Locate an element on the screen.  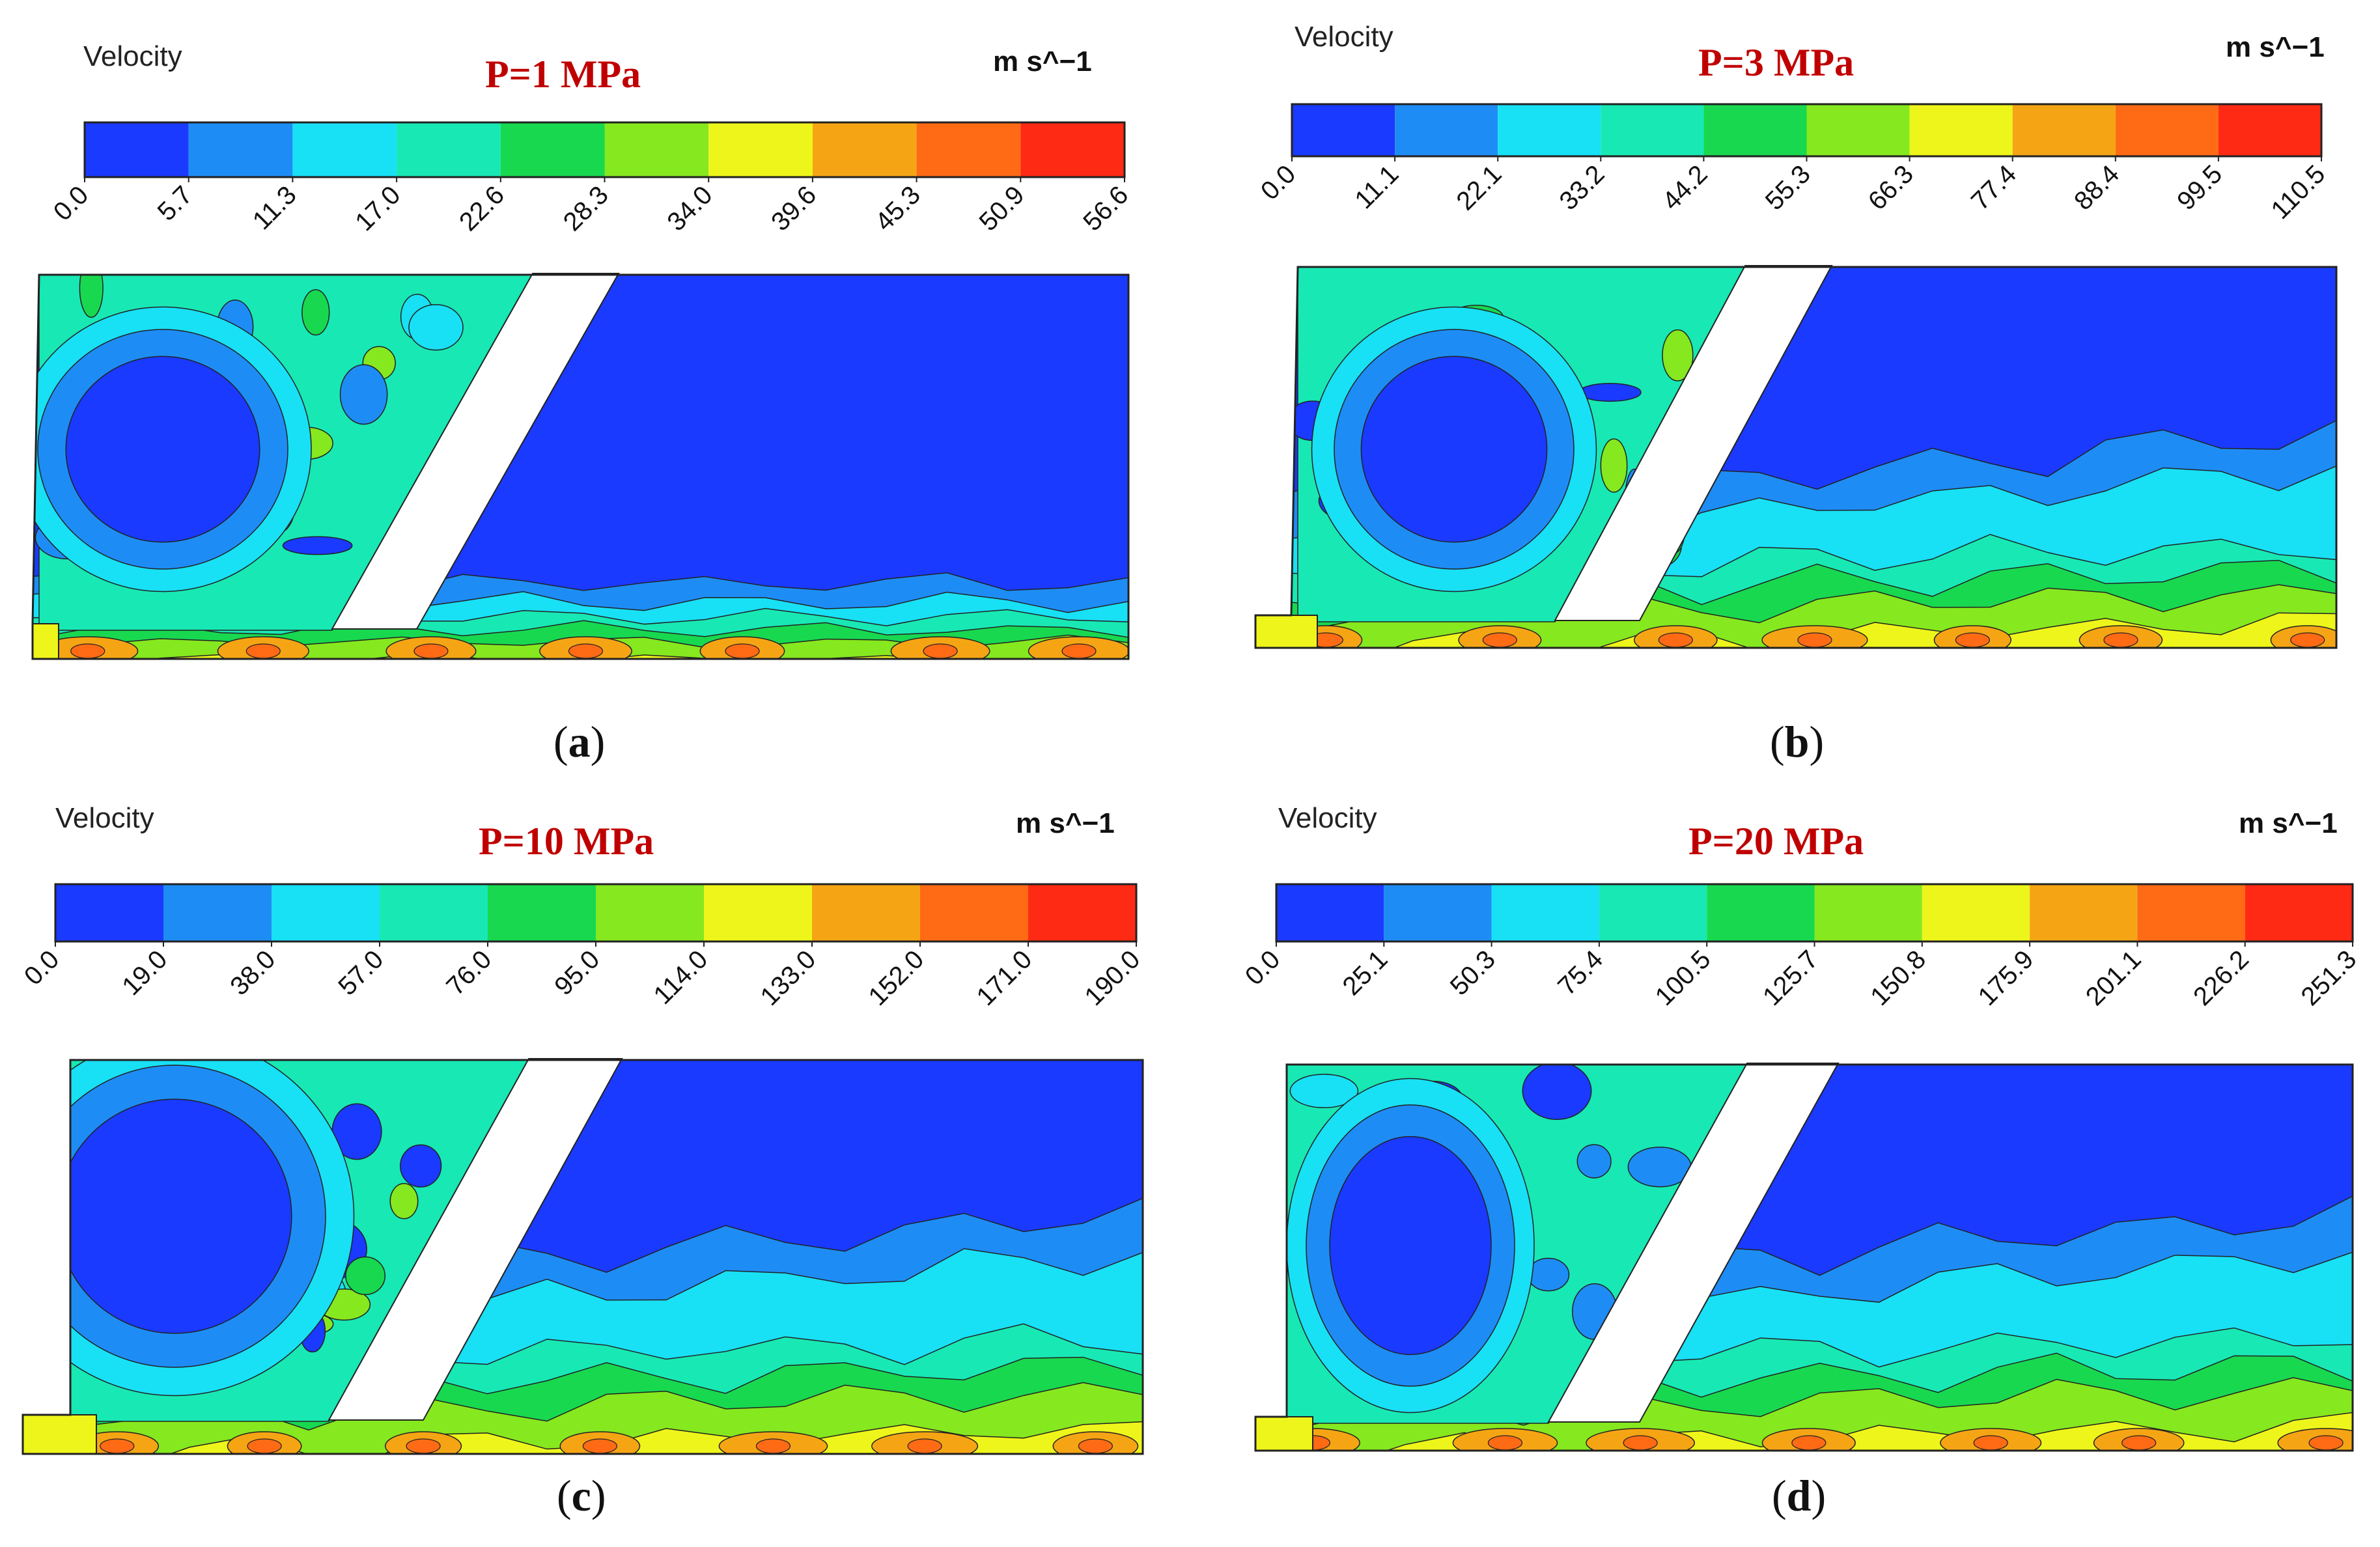
tick-label: 76.0 is located at coordinates (469, 973).